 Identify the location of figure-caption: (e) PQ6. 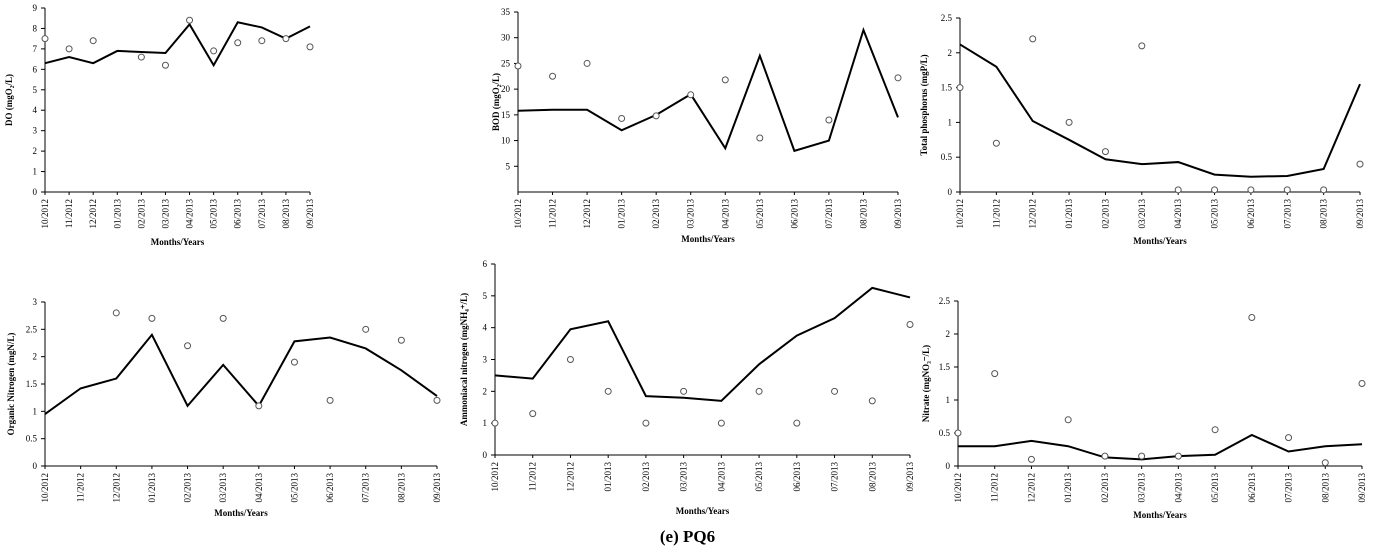
(687, 536).